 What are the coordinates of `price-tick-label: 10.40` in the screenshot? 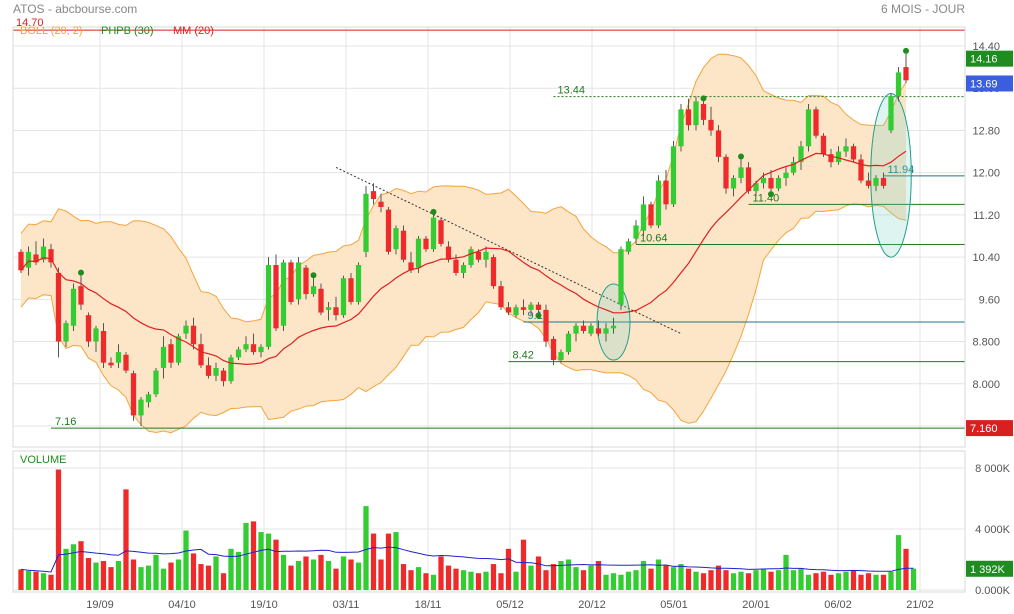 It's located at (986, 258).